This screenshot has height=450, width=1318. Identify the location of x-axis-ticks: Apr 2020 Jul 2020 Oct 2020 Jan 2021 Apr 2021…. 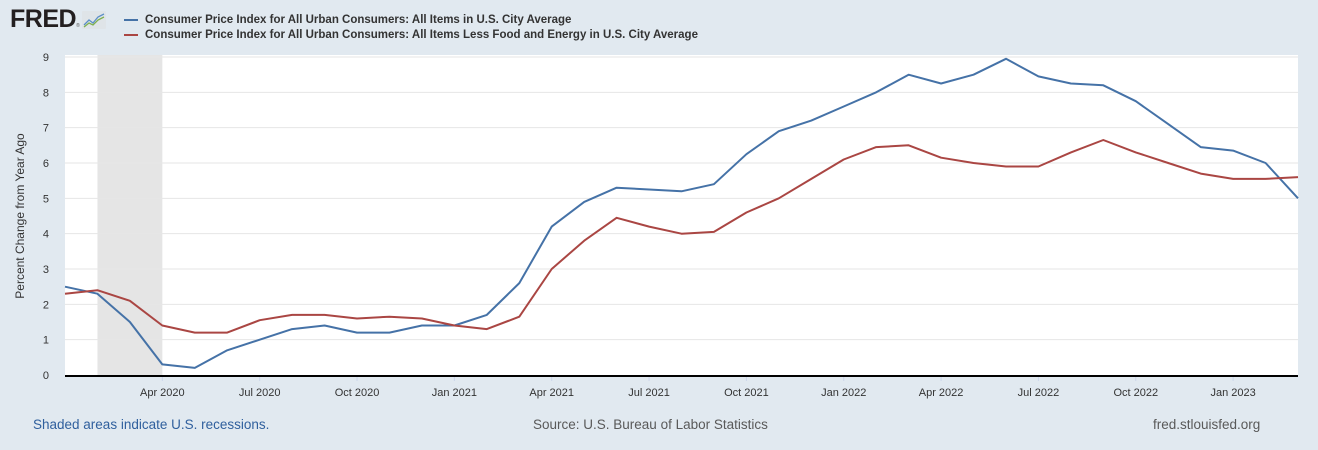
(698, 387).